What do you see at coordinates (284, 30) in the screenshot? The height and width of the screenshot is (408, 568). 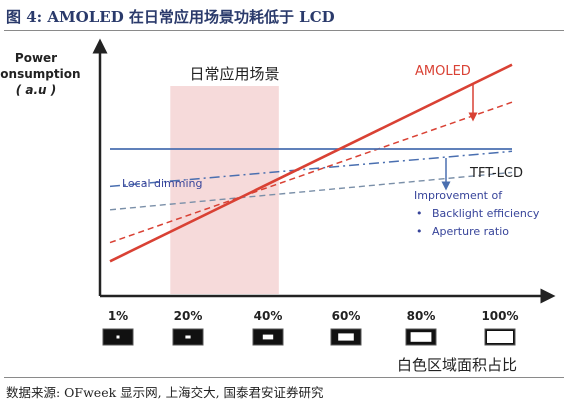 I see `title-divider` at bounding box center [284, 30].